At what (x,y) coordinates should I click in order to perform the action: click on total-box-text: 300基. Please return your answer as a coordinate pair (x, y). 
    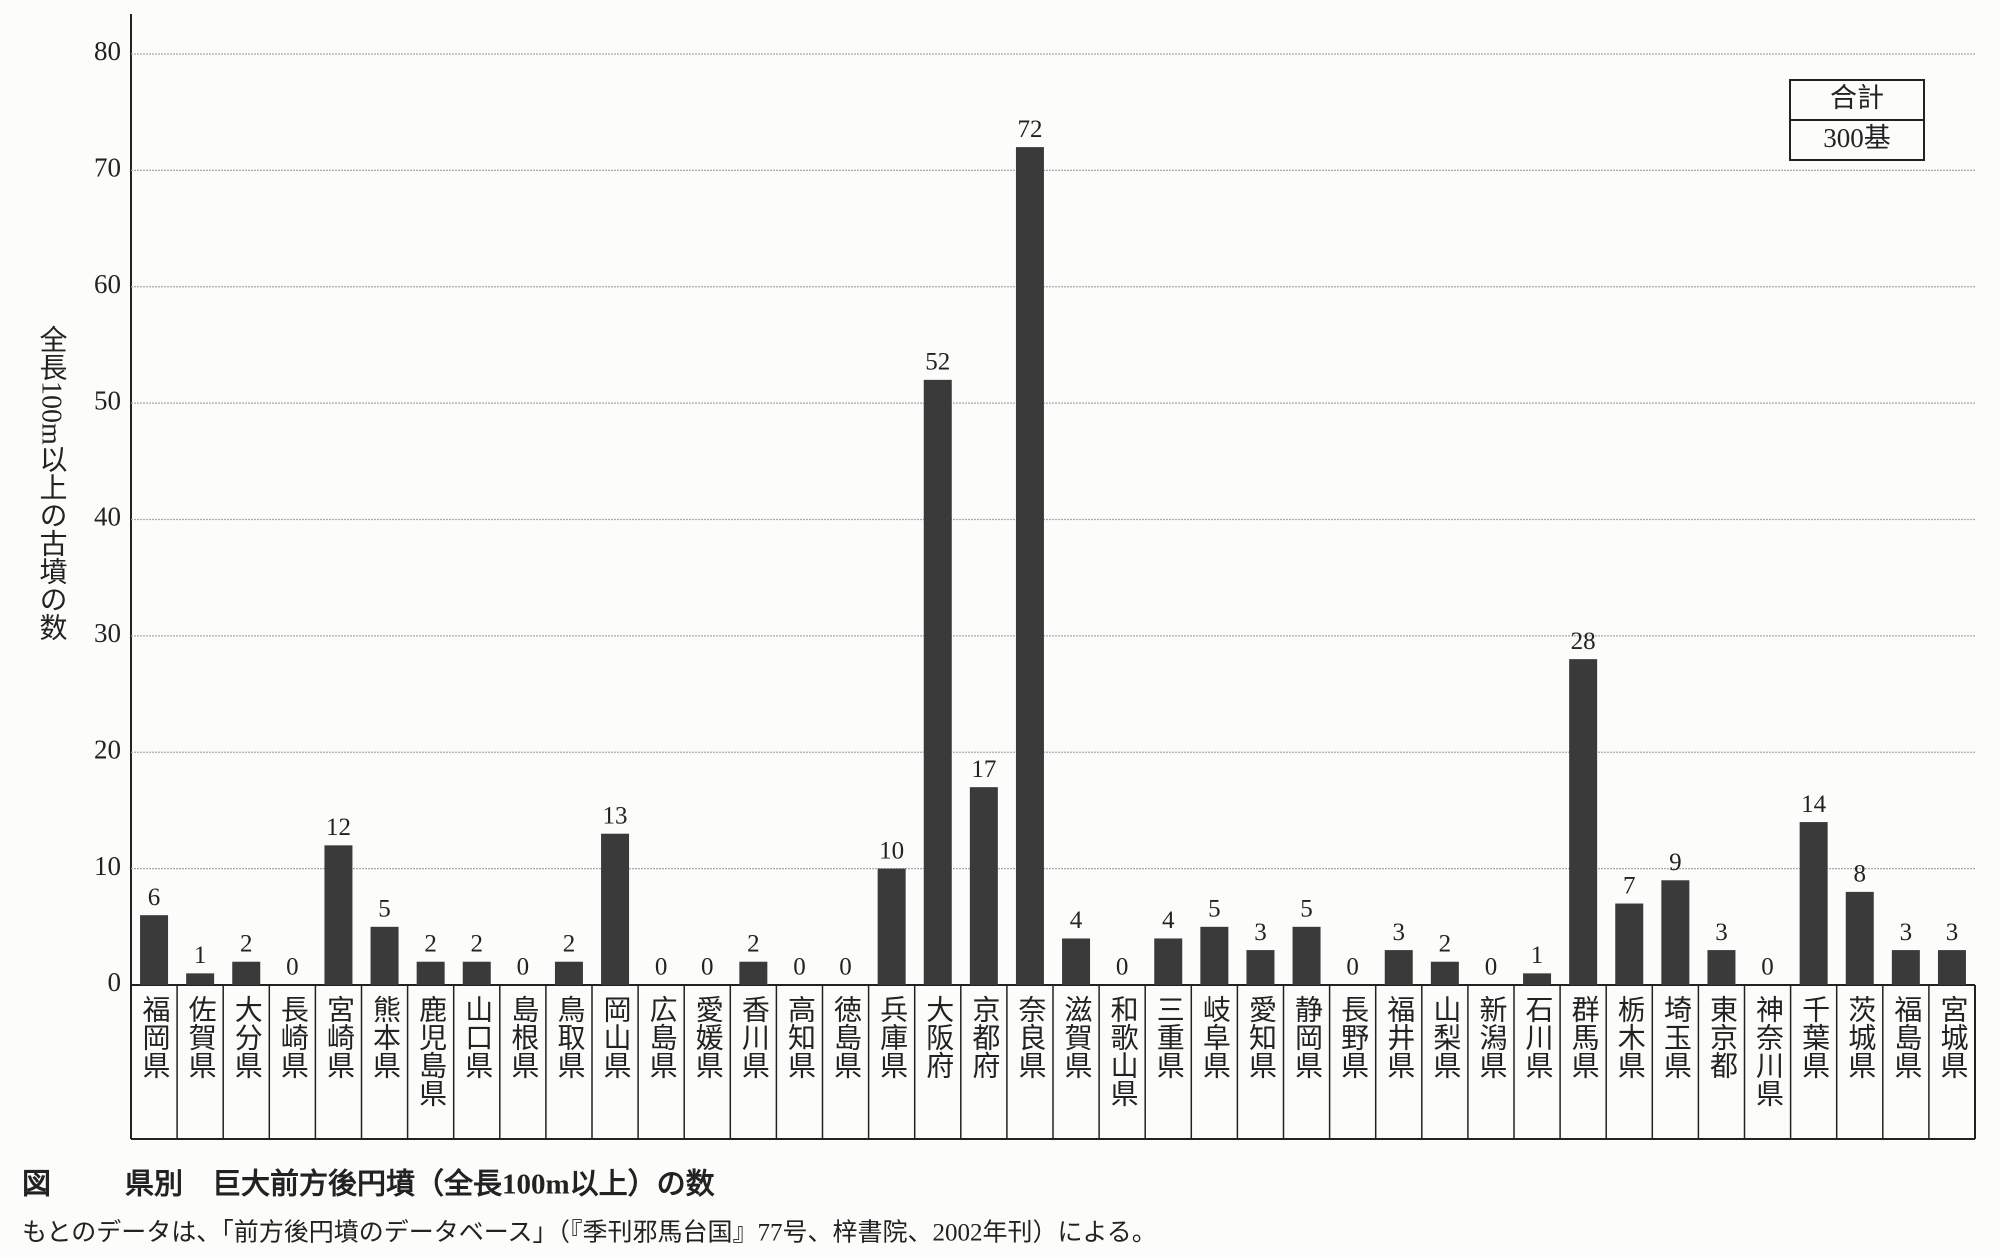
    Looking at the image, I should click on (1857, 138).